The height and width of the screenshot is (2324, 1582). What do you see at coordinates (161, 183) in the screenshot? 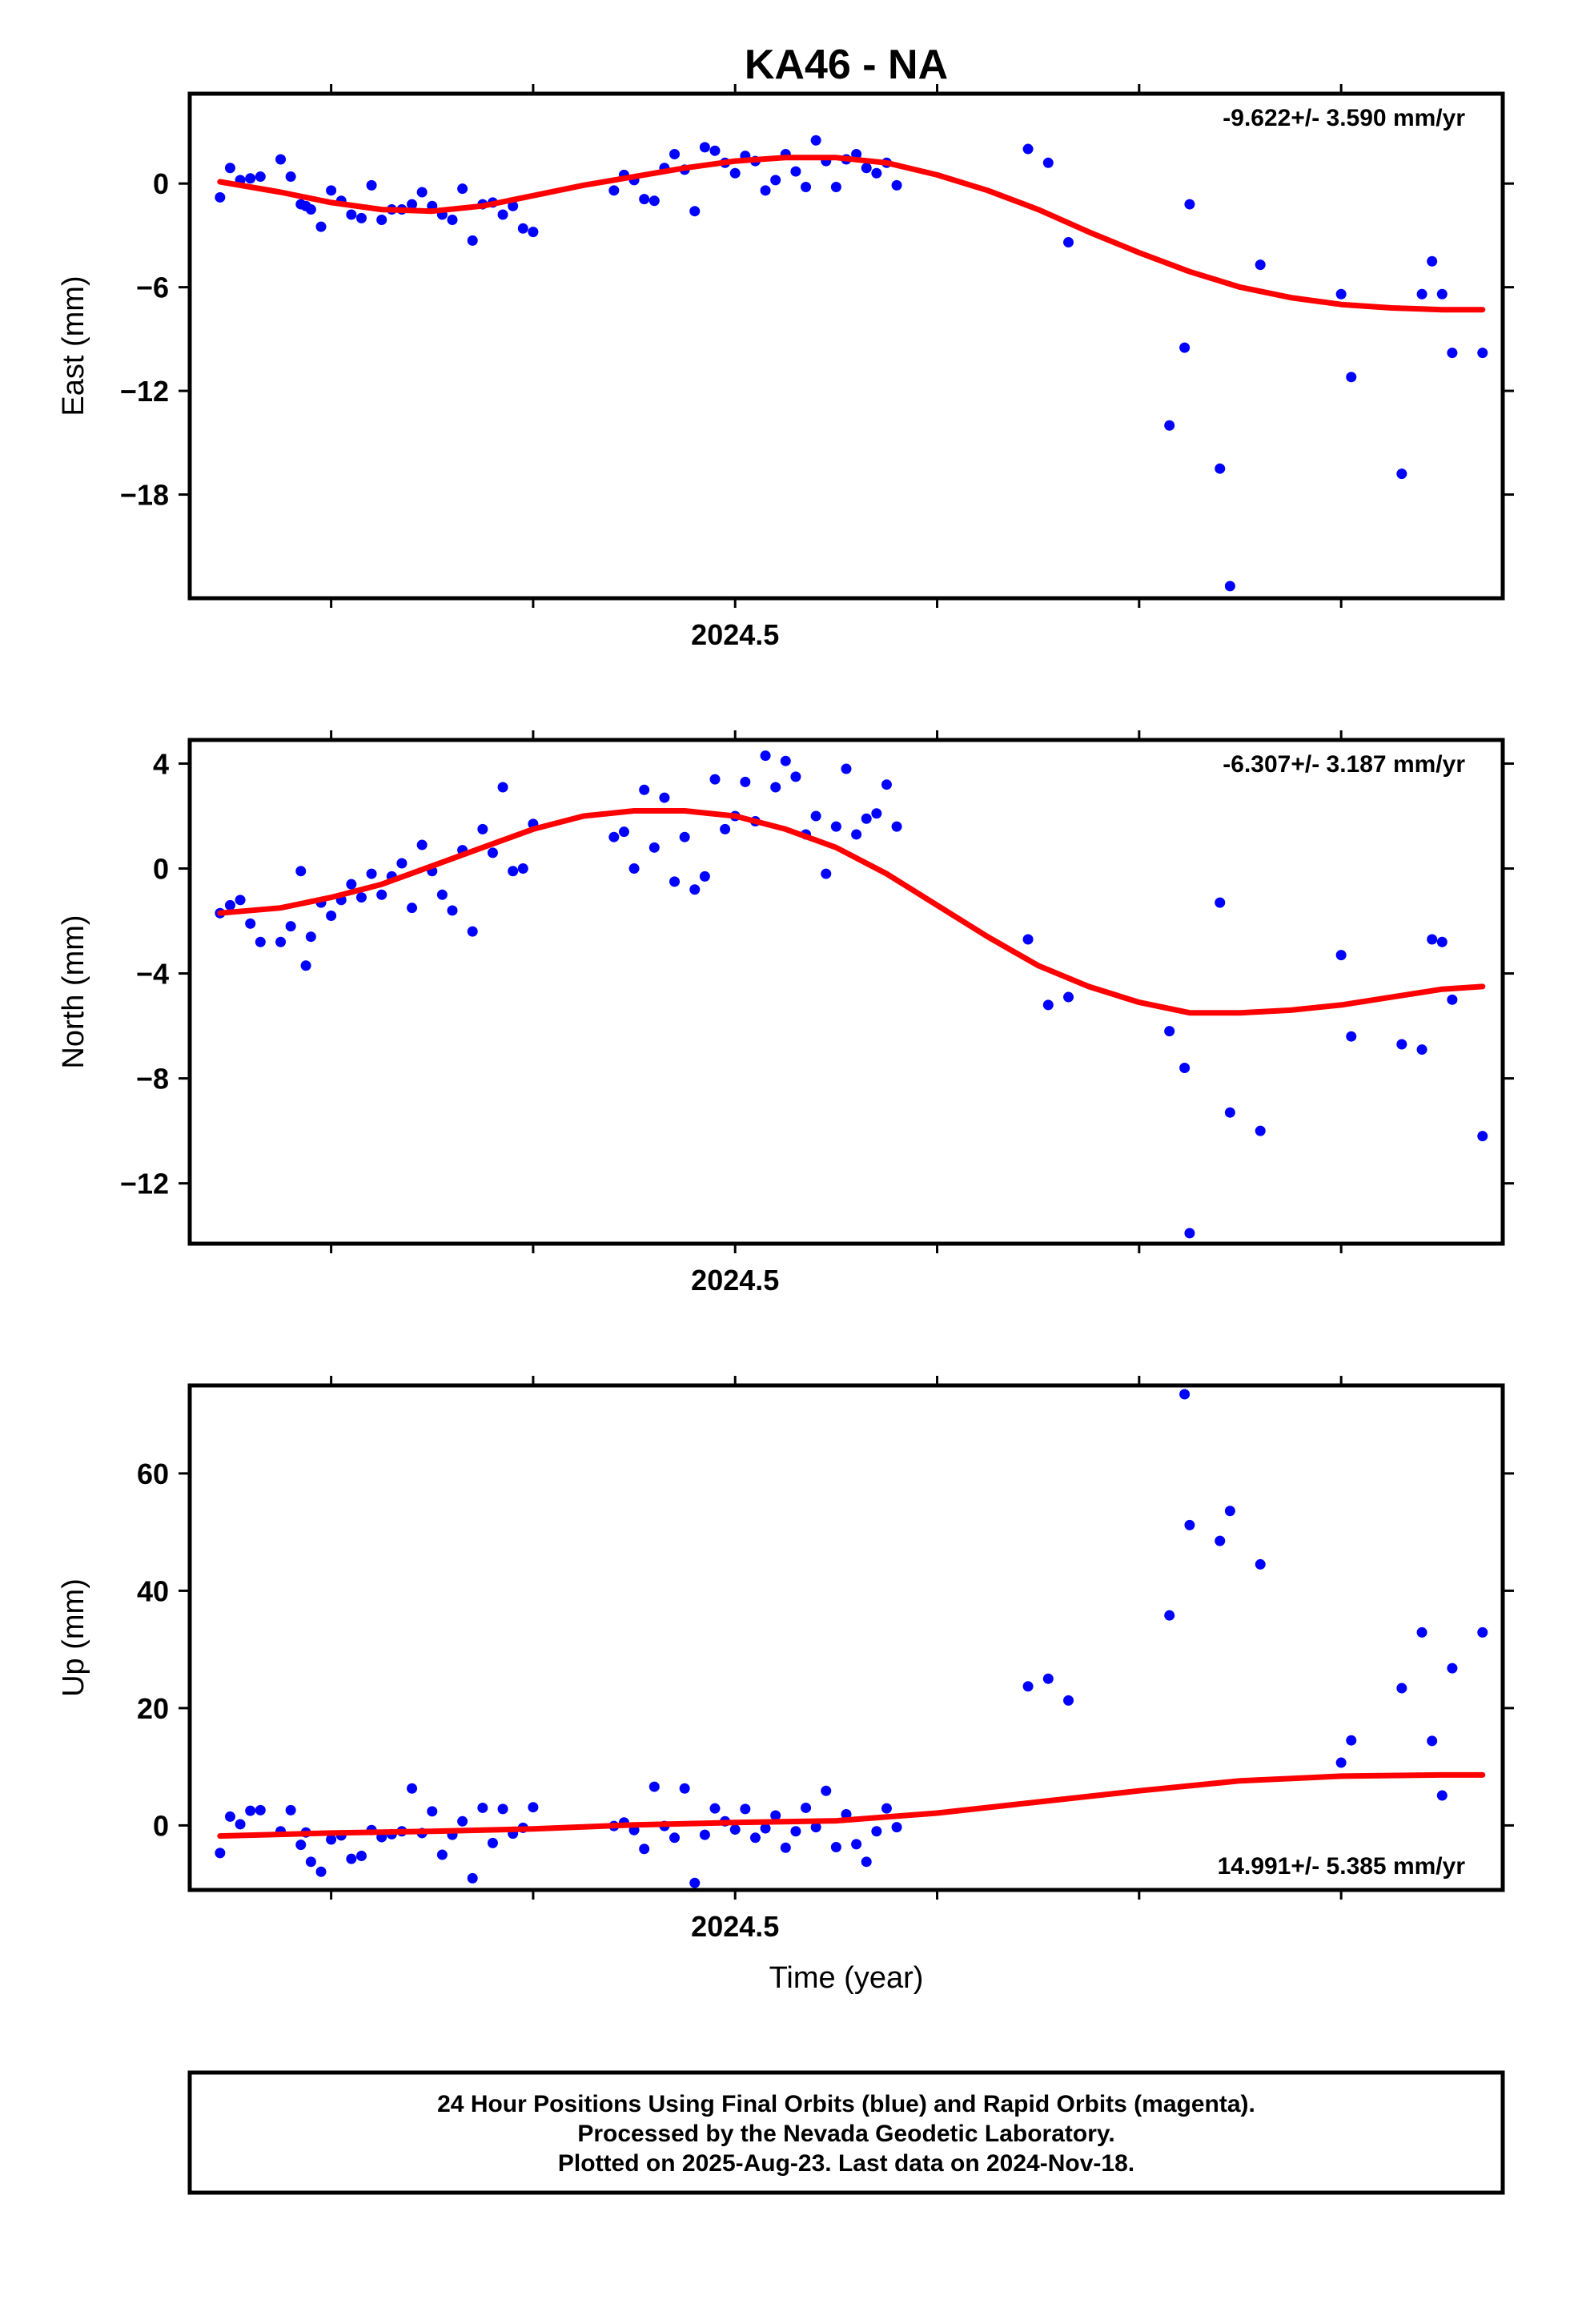
I see `east-y-tick-label: 0` at bounding box center [161, 183].